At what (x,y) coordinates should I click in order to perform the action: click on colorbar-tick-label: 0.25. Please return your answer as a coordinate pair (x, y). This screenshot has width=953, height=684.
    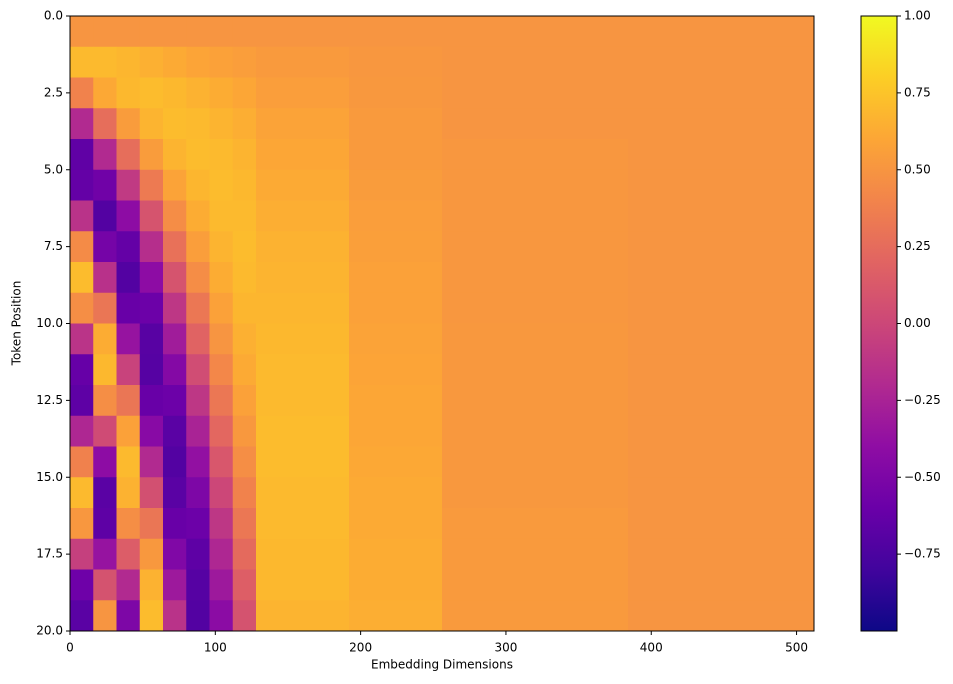
    Looking at the image, I should click on (917, 246).